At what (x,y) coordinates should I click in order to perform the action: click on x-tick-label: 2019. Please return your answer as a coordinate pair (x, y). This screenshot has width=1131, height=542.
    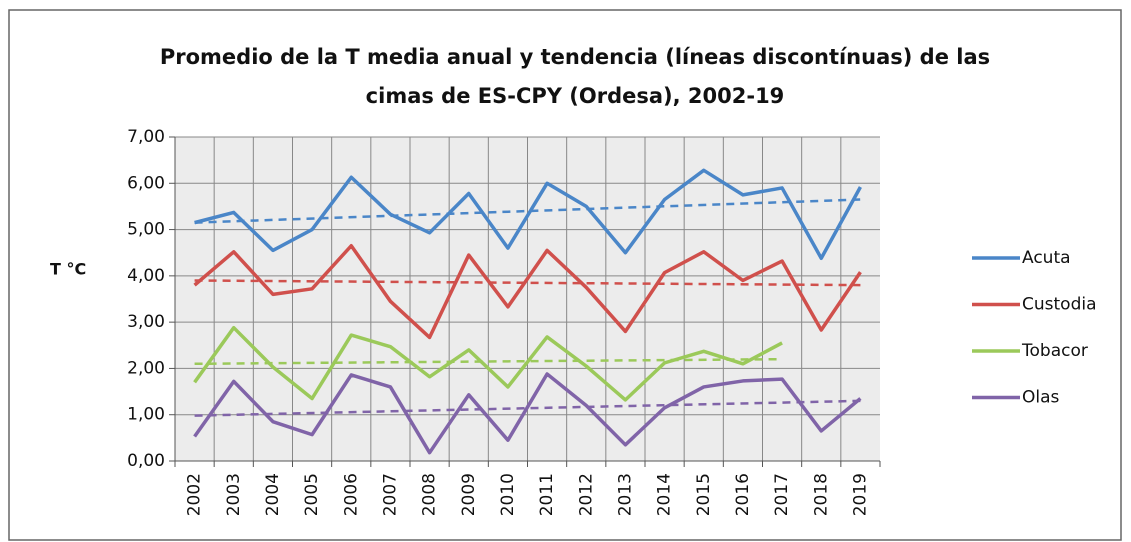
    Looking at the image, I should click on (860, 494).